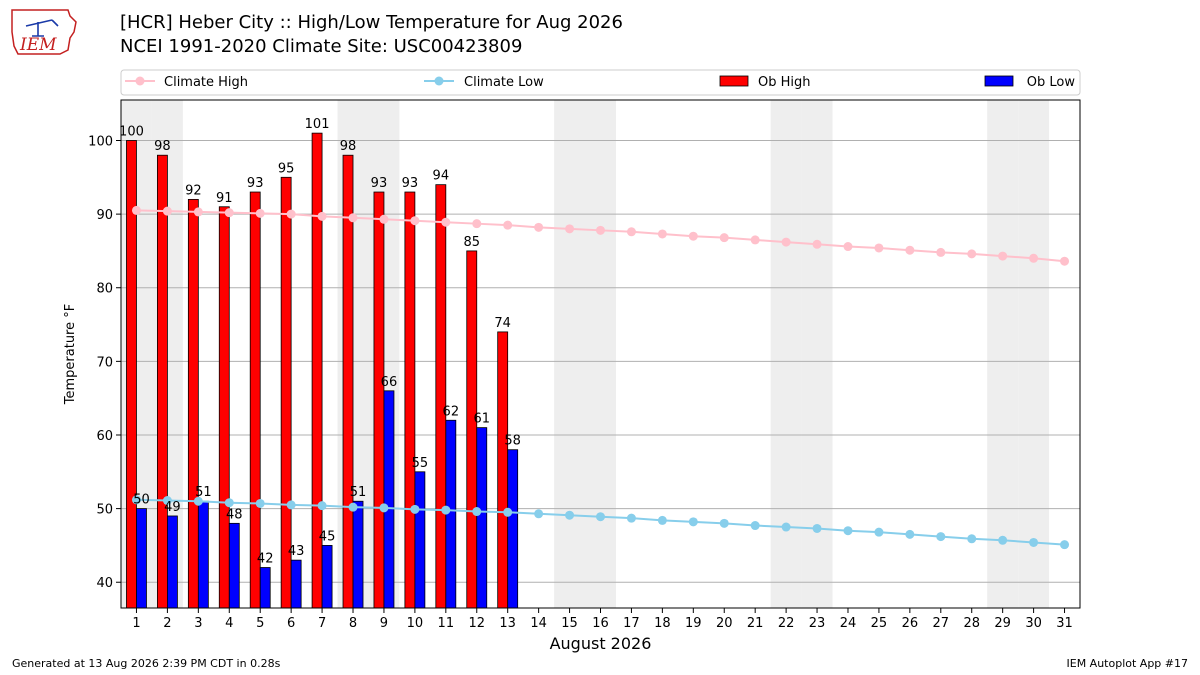 The height and width of the screenshot is (675, 1200). Describe the element at coordinates (601, 643) in the screenshot. I see `x-axis-label: August 2026` at that location.